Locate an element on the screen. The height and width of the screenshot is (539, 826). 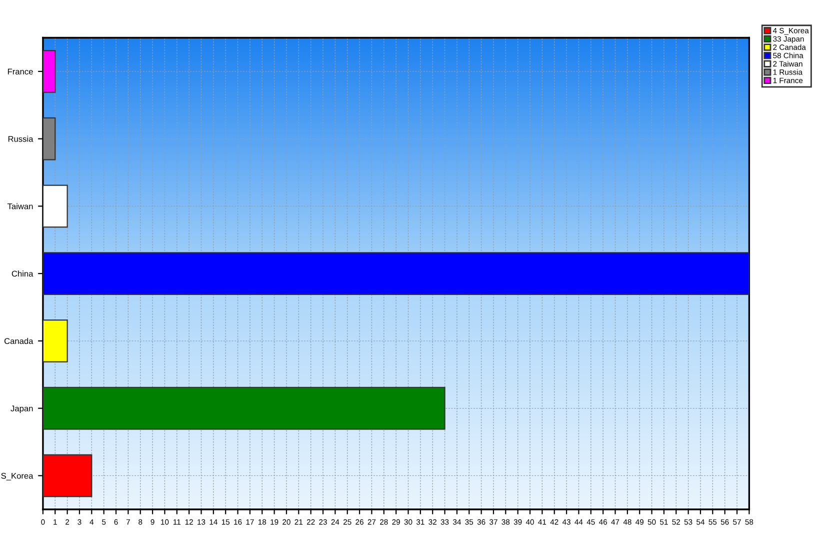
y-tick-label: S_Korea is located at coordinates (17, 476).